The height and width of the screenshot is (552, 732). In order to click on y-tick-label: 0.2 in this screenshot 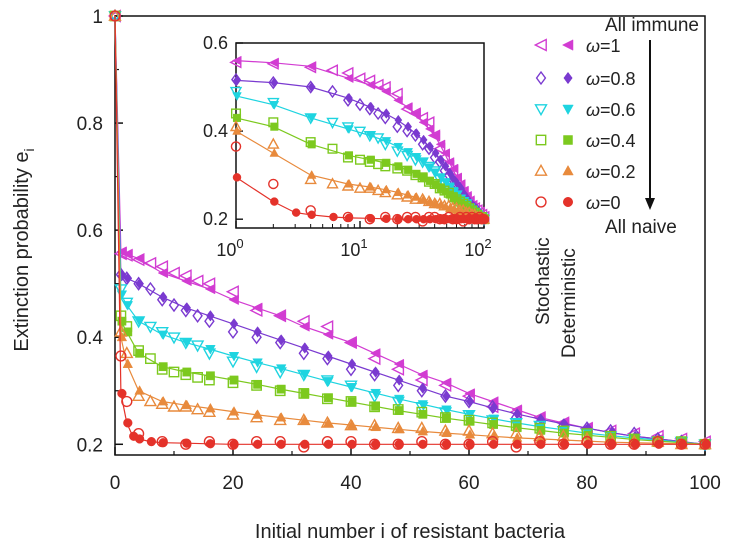, I will do `click(90, 445)`.